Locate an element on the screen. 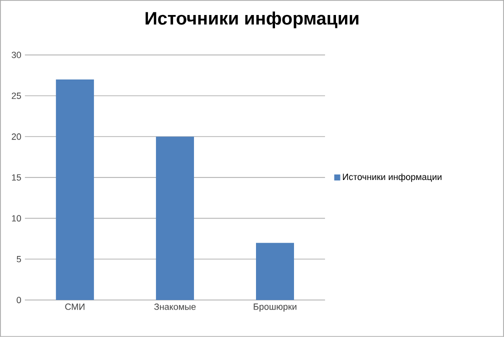  x-tick-label: СМИ is located at coordinates (74, 307).